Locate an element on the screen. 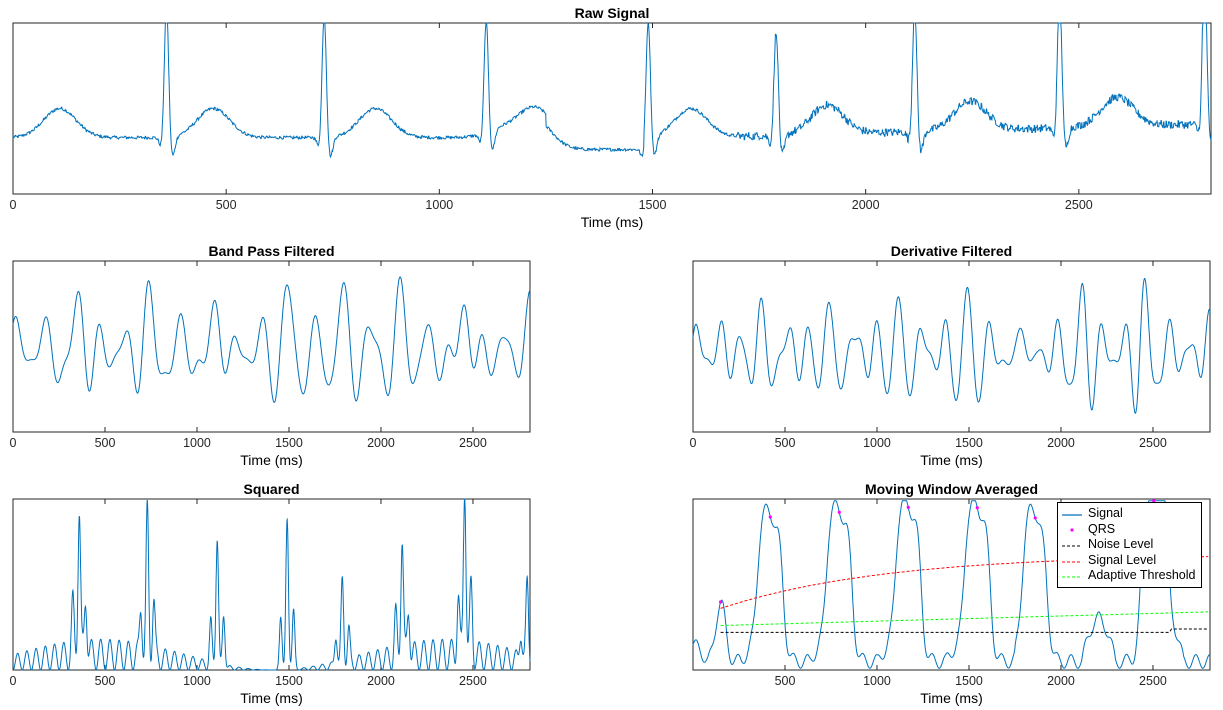 This screenshot has height=710, width=1223. raw-signal-xtick-label-0: 0 is located at coordinates (13, 205).